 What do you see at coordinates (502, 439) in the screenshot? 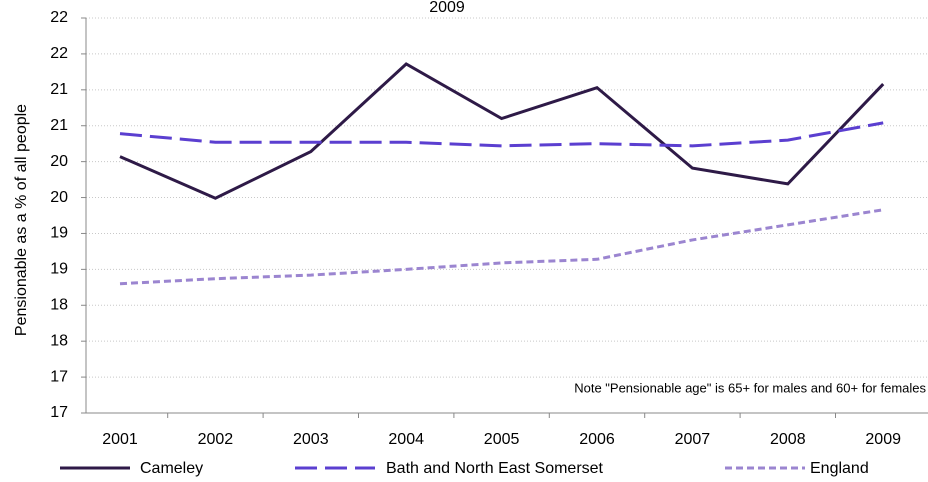
I see `x-tick-label: 2005` at bounding box center [502, 439].